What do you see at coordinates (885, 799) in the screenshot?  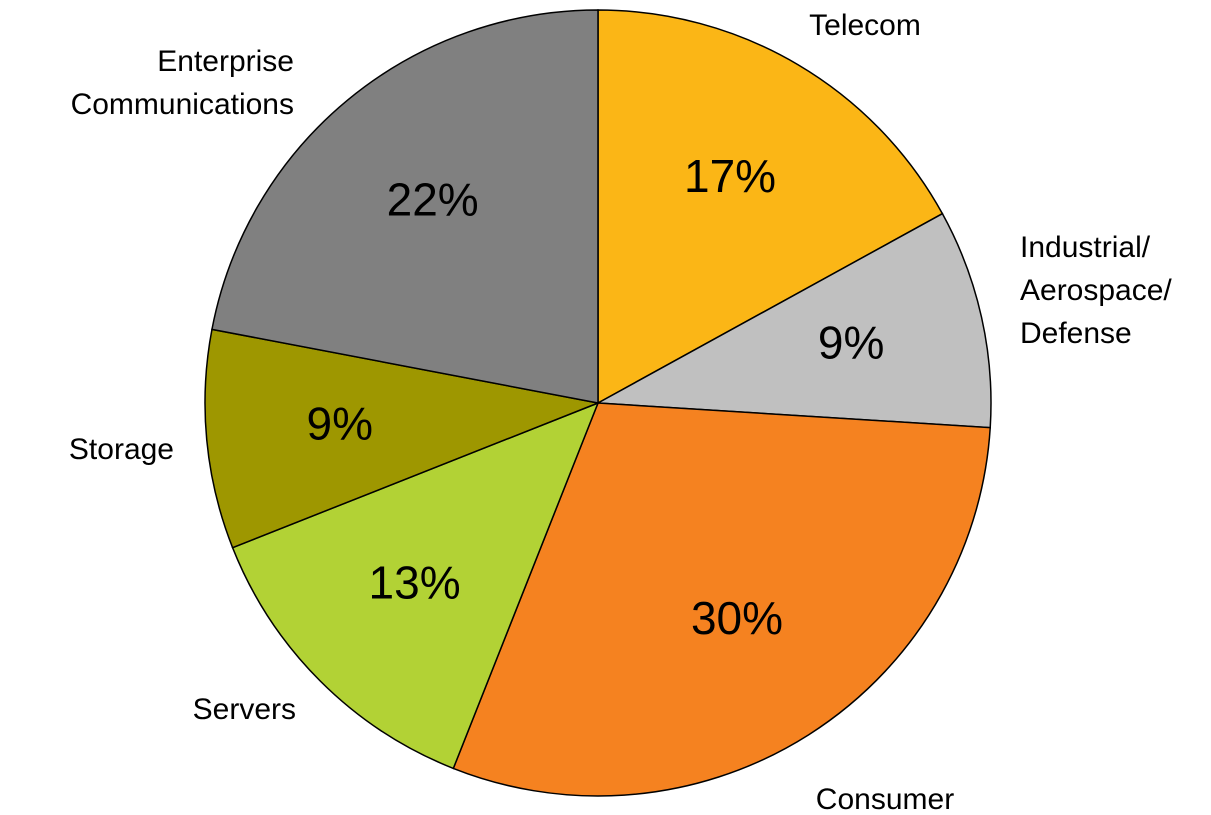 I see `category-label: Consumer` at bounding box center [885, 799].